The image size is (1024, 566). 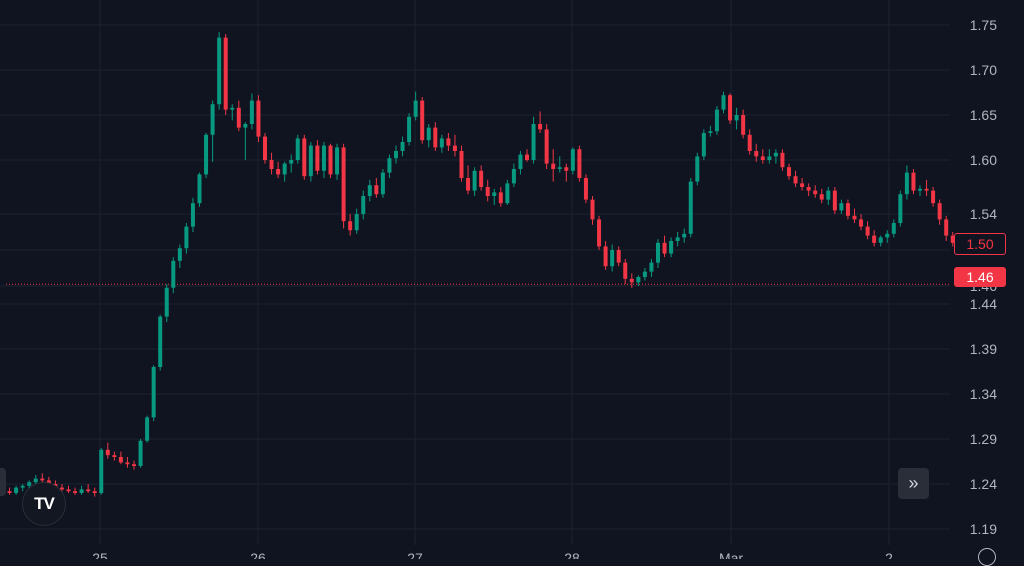 What do you see at coordinates (913, 483) in the screenshot?
I see `scroll-to-realtime-icon: »` at bounding box center [913, 483].